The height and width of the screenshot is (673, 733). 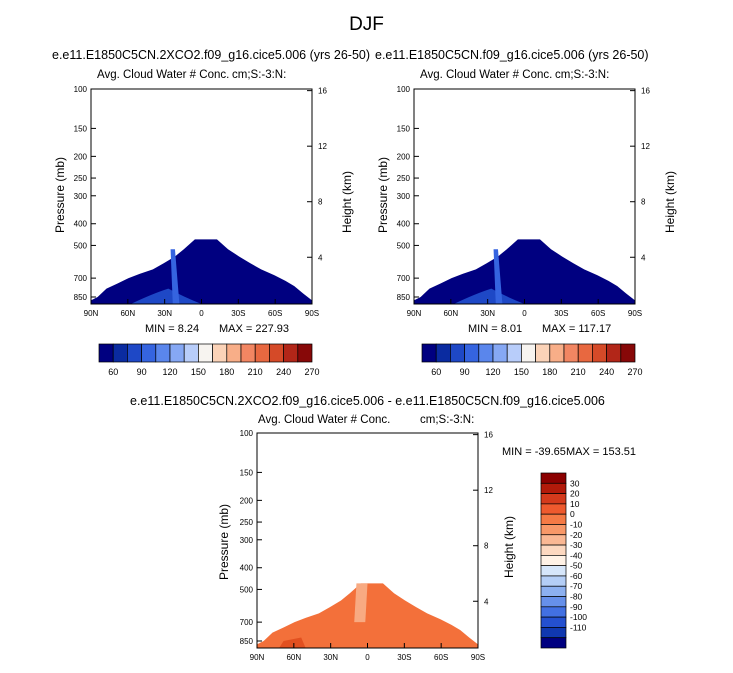 I want to click on panel2-colorbar-label: 90, so click(x=465, y=372).